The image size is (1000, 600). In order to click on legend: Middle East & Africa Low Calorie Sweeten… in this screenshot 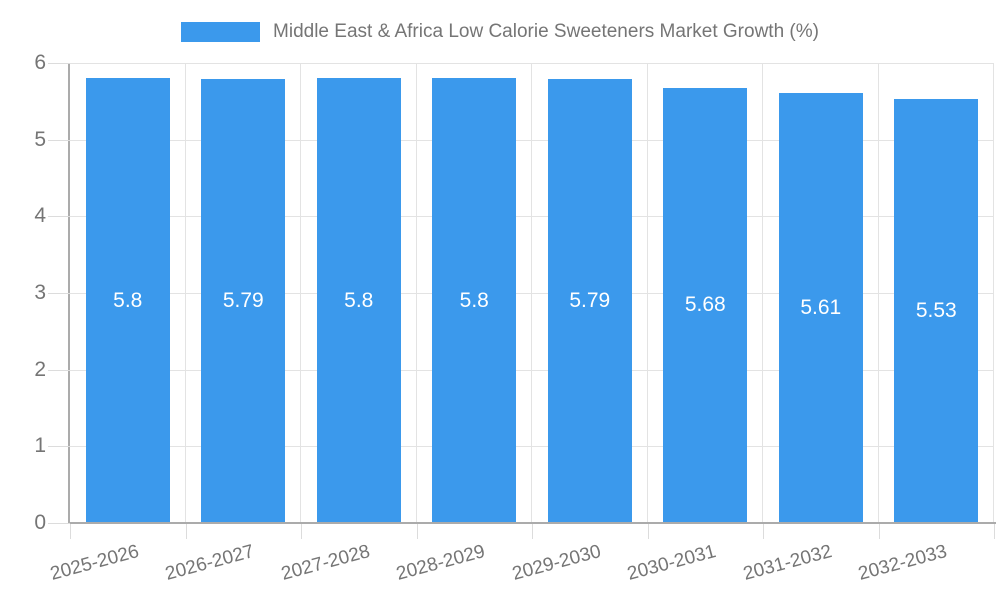, I will do `click(500, 32)`.